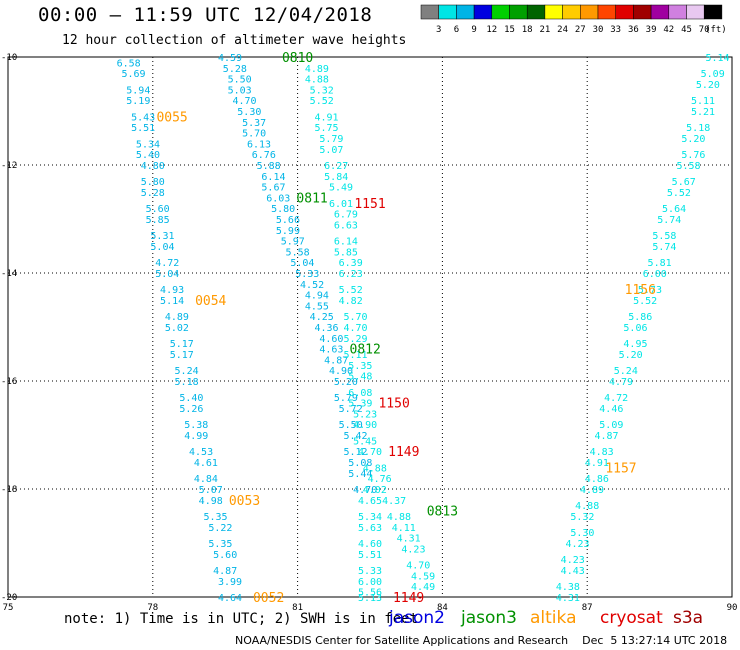 The height and width of the screenshot is (650, 740). Describe the element at coordinates (9, 274) in the screenshot. I see `y-tick-label: -14` at that location.